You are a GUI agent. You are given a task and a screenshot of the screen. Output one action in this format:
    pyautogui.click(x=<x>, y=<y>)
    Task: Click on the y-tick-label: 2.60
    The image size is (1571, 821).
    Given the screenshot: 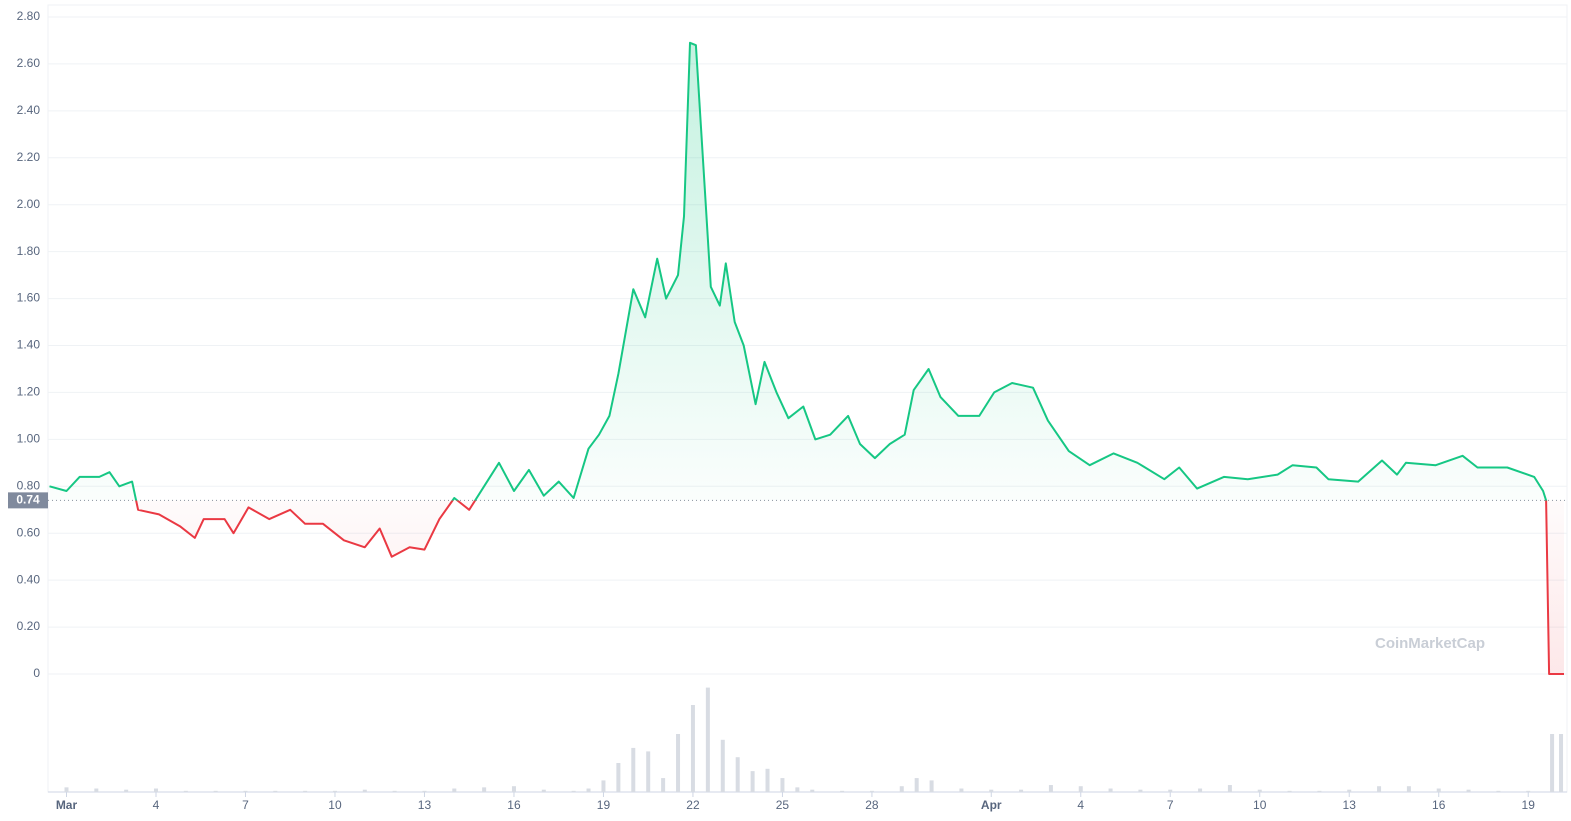 What is the action you would take?
    pyautogui.click(x=29, y=63)
    